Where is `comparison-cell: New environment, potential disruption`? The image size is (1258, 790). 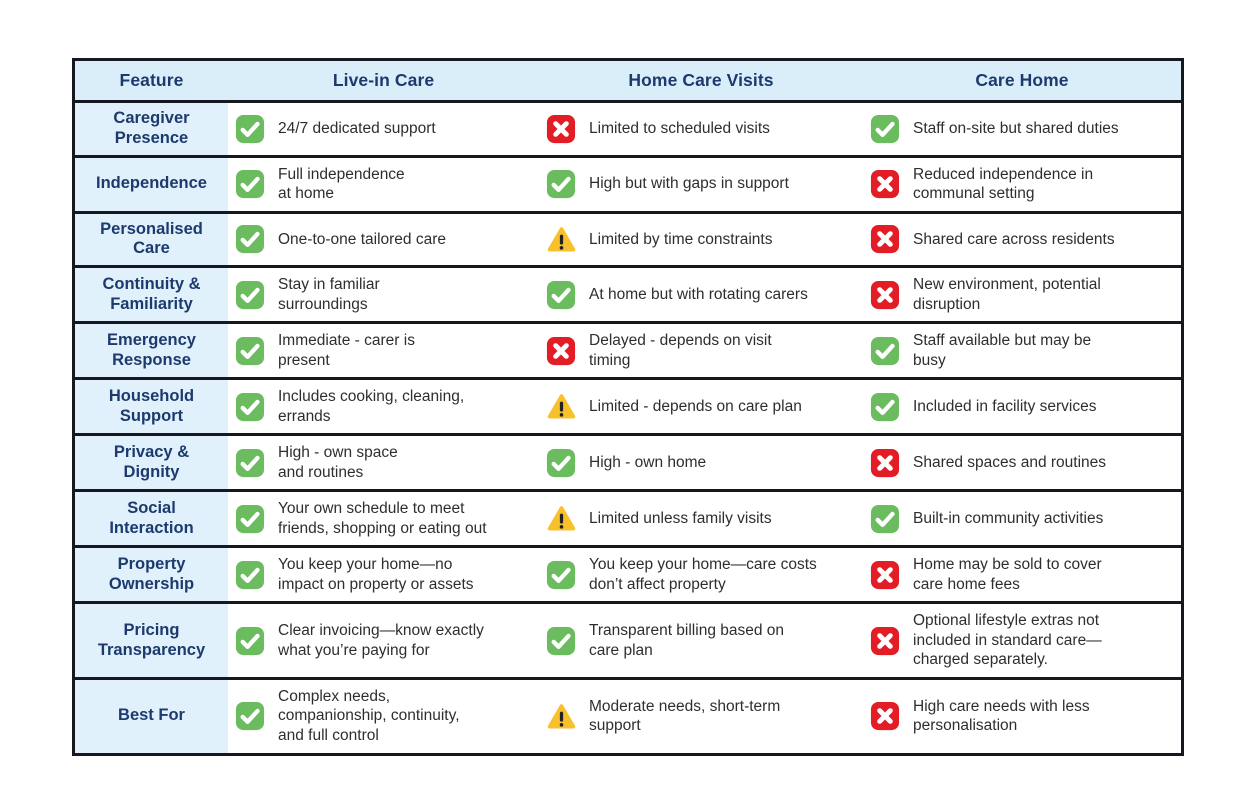
comparison-cell: New environment, potential disruption is located at coordinates (1022, 295).